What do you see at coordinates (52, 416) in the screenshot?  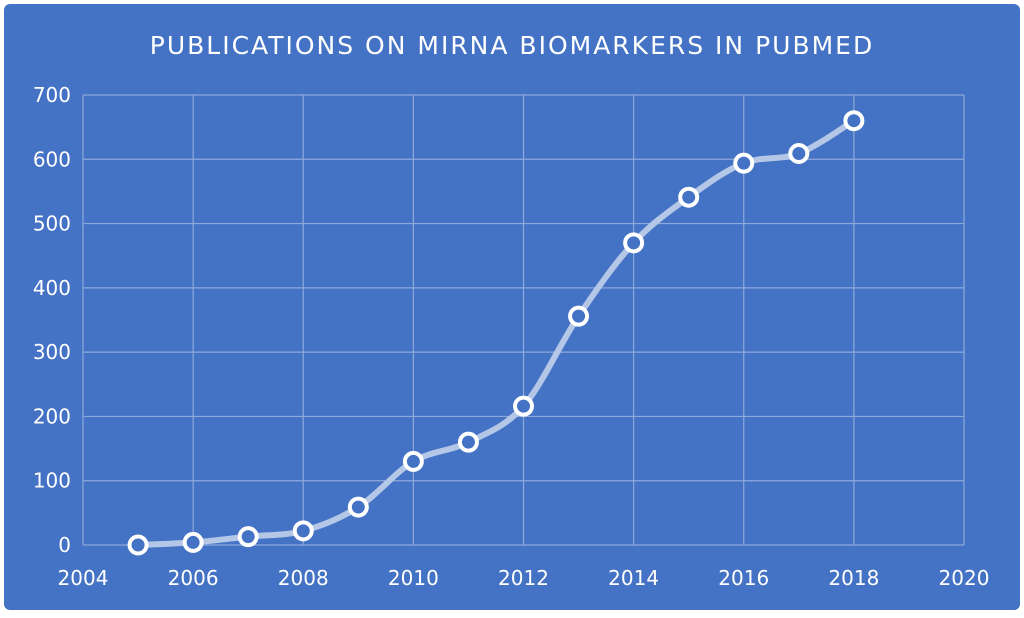 I see `y-tick-label: 200` at bounding box center [52, 416].